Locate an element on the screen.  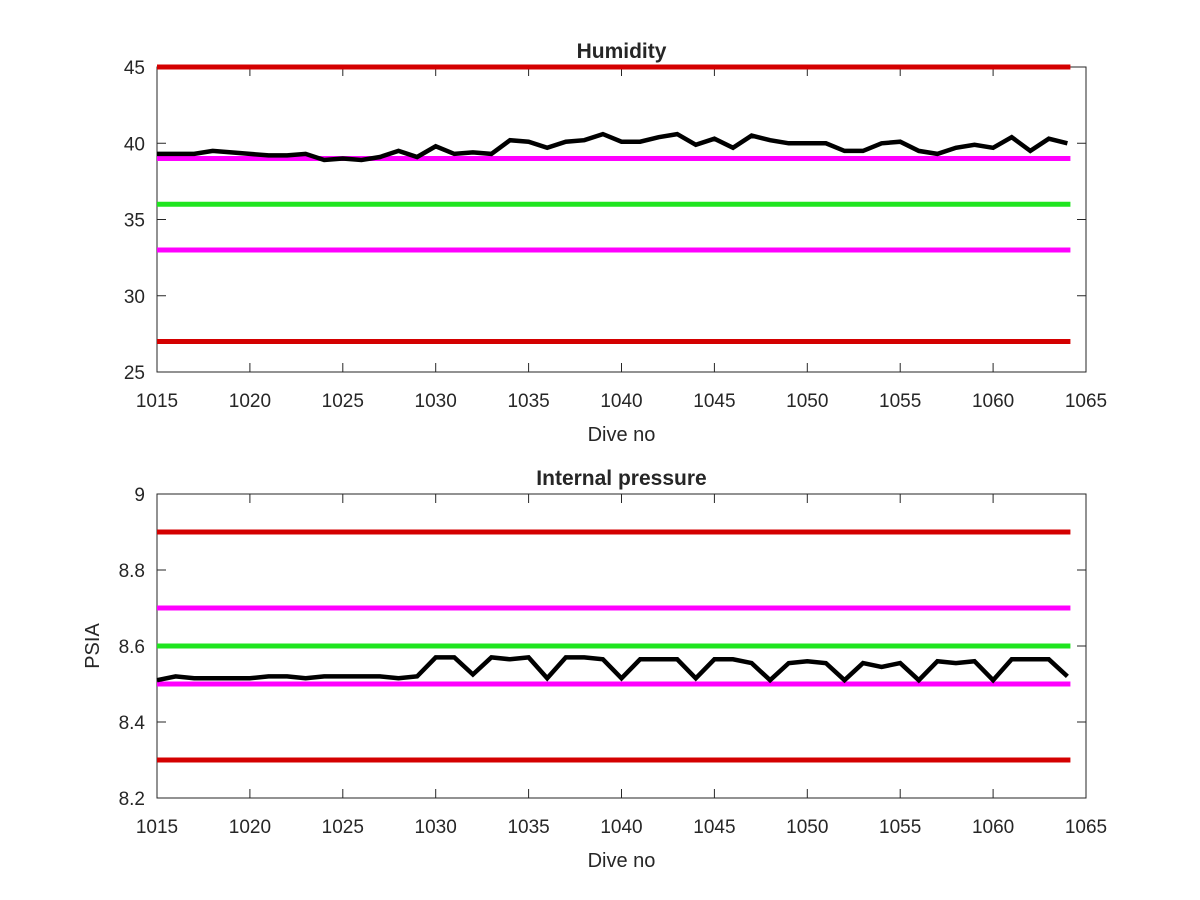
y-axis-label: PSIA is located at coordinates (93, 646).